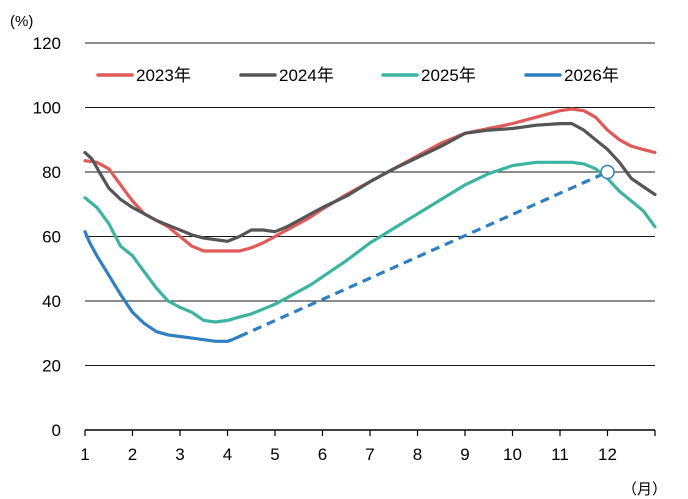 The image size is (688, 499). I want to click on legend-label: 2024年, so click(306, 75).